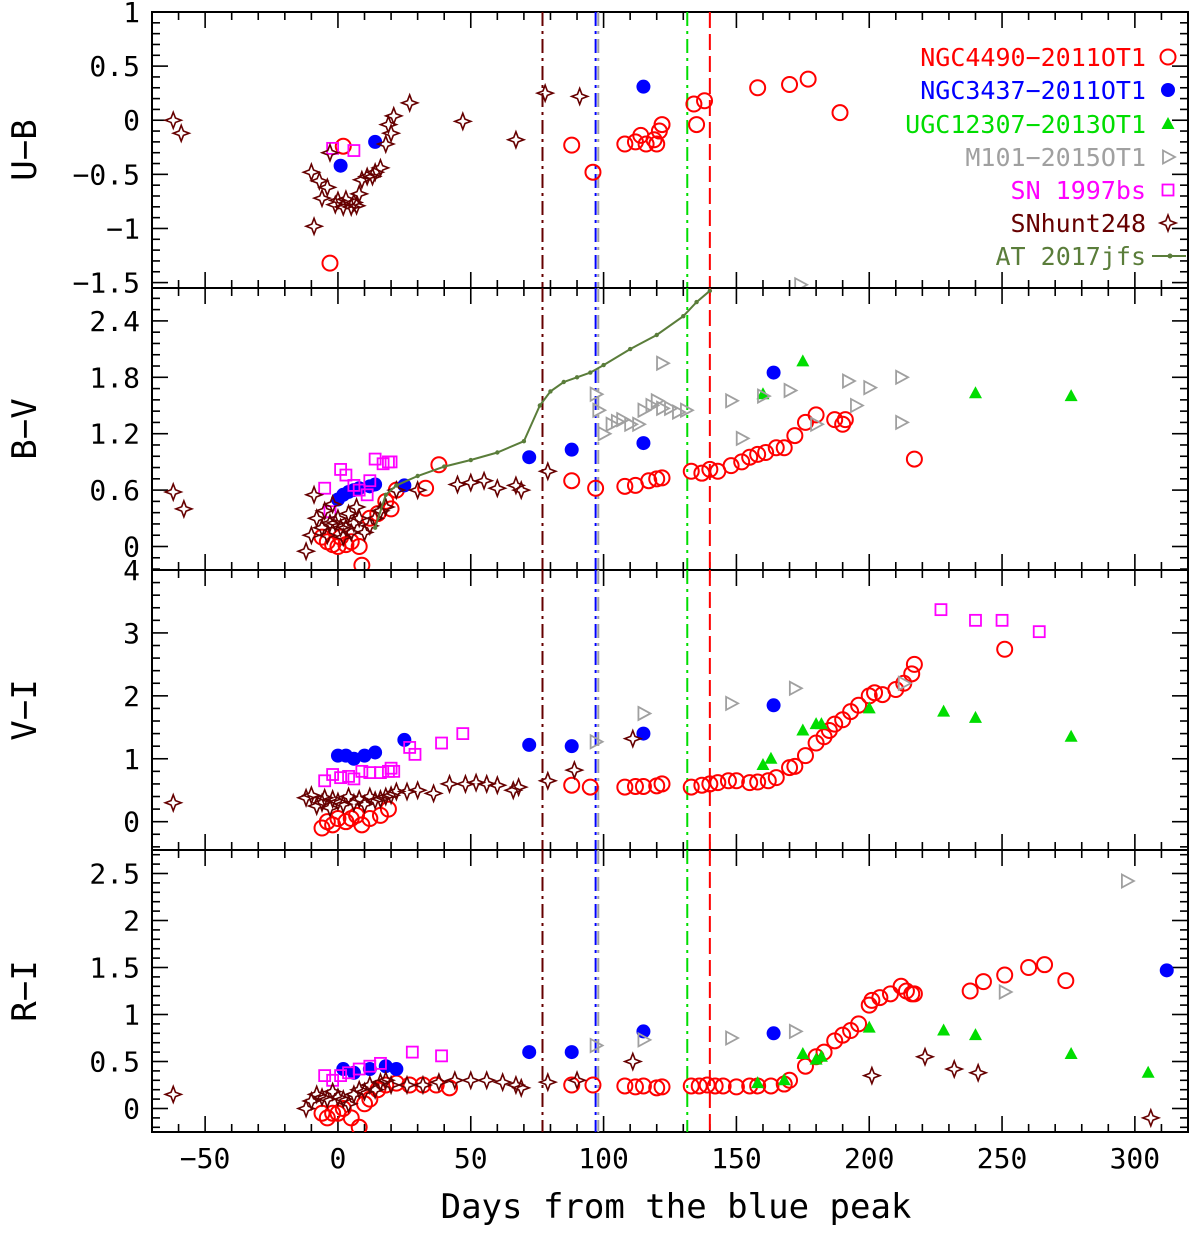 Image resolution: width=1200 pixels, height=1233 pixels. Describe the element at coordinates (25, 990) in the screenshot. I see `y-axis-label: R−I` at that location.